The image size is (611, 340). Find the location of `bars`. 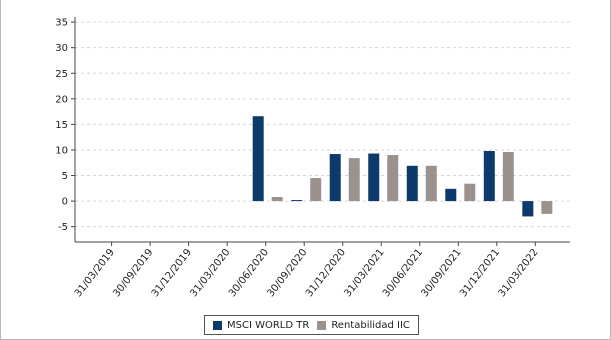

bars is located at coordinates (402, 166).